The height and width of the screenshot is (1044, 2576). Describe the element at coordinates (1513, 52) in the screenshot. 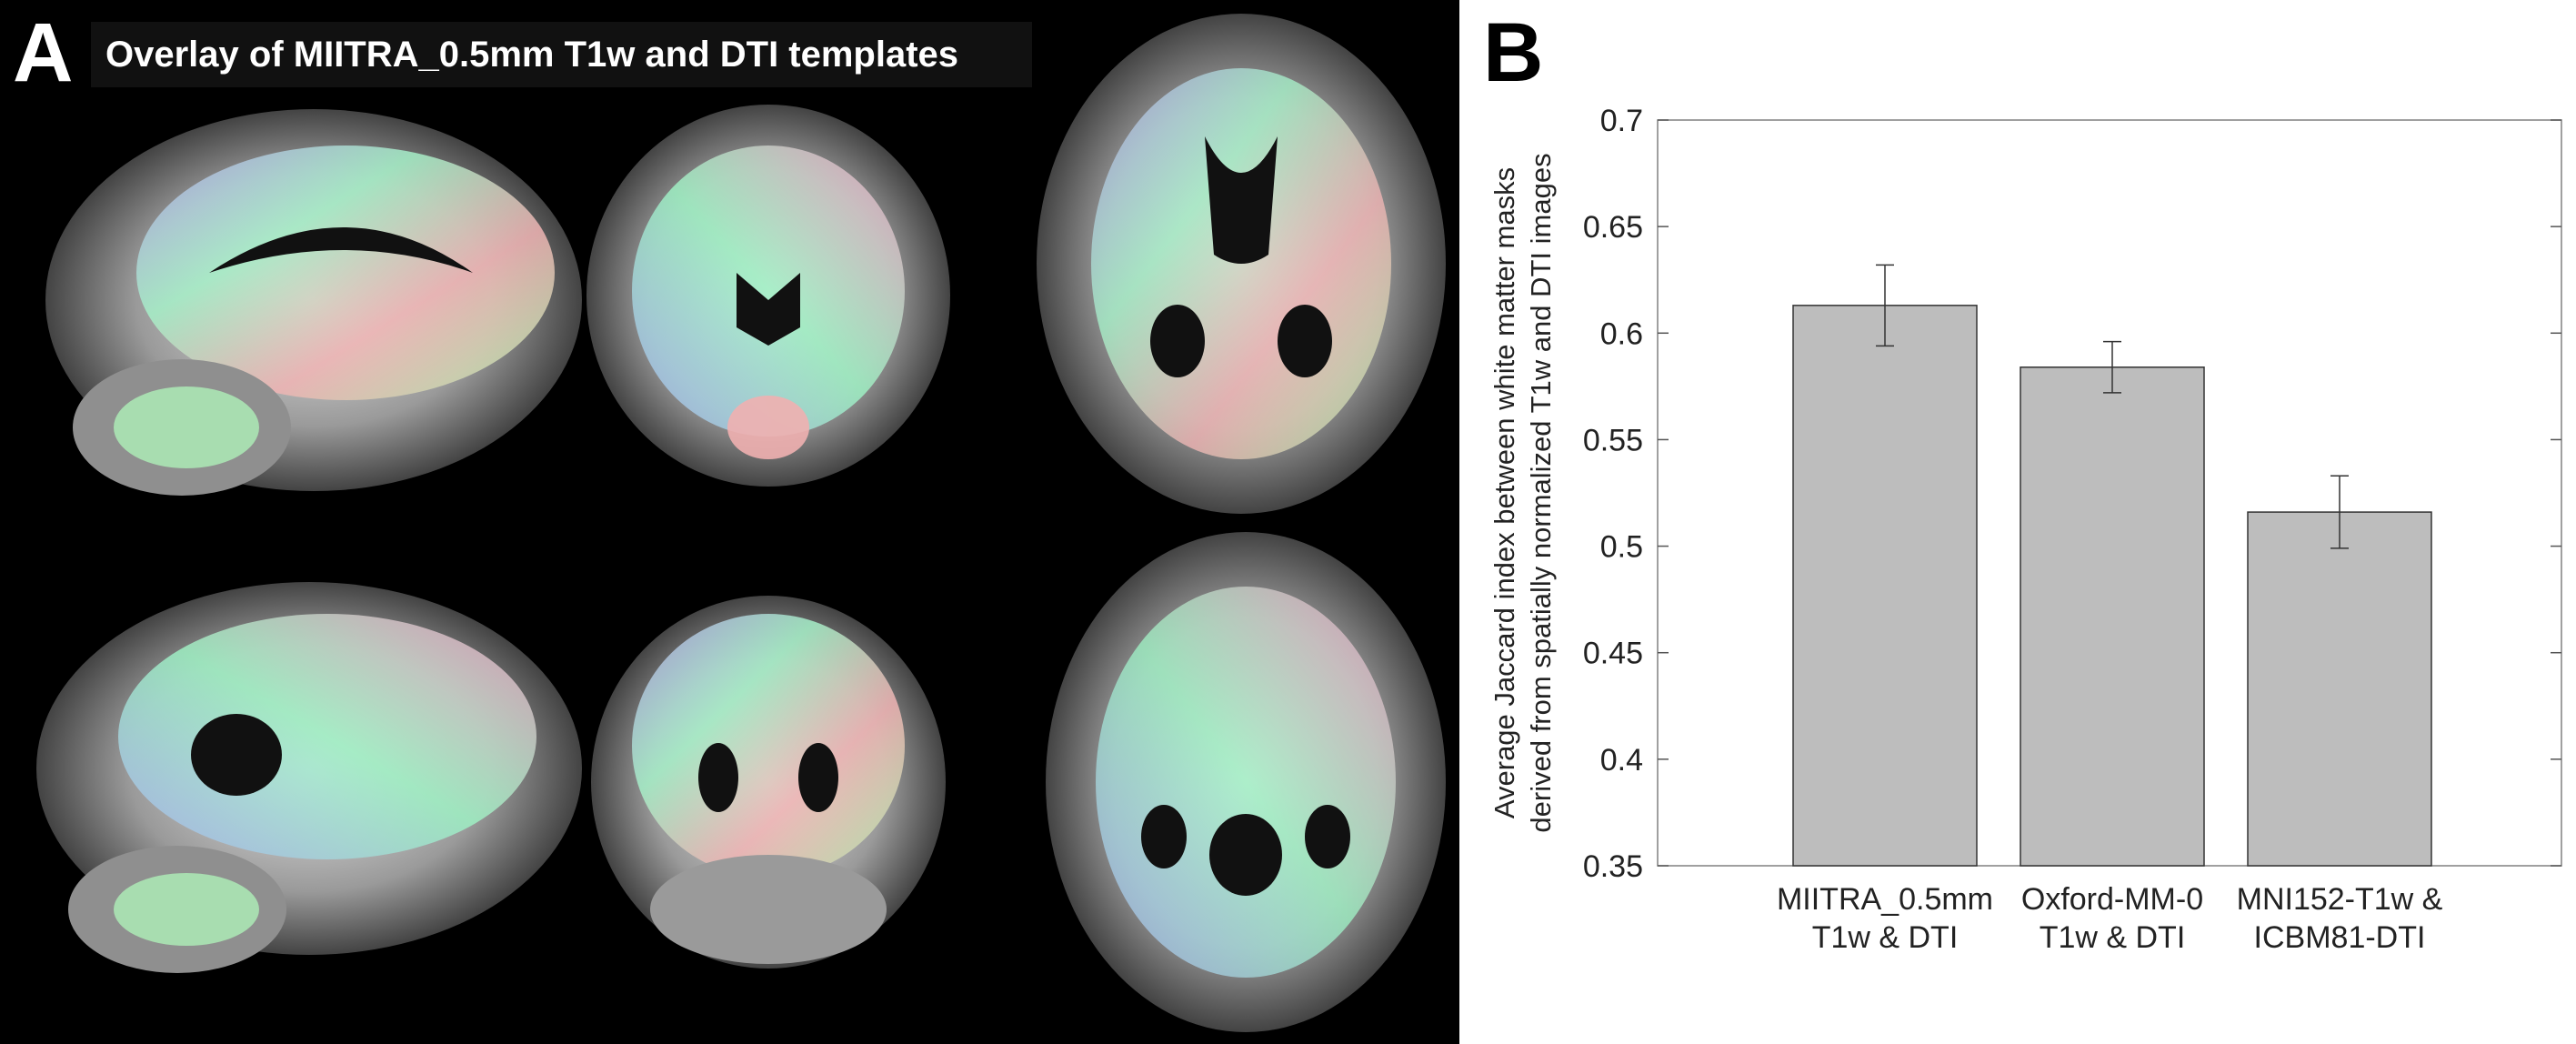

I see `panel-letter-b: B` at that location.